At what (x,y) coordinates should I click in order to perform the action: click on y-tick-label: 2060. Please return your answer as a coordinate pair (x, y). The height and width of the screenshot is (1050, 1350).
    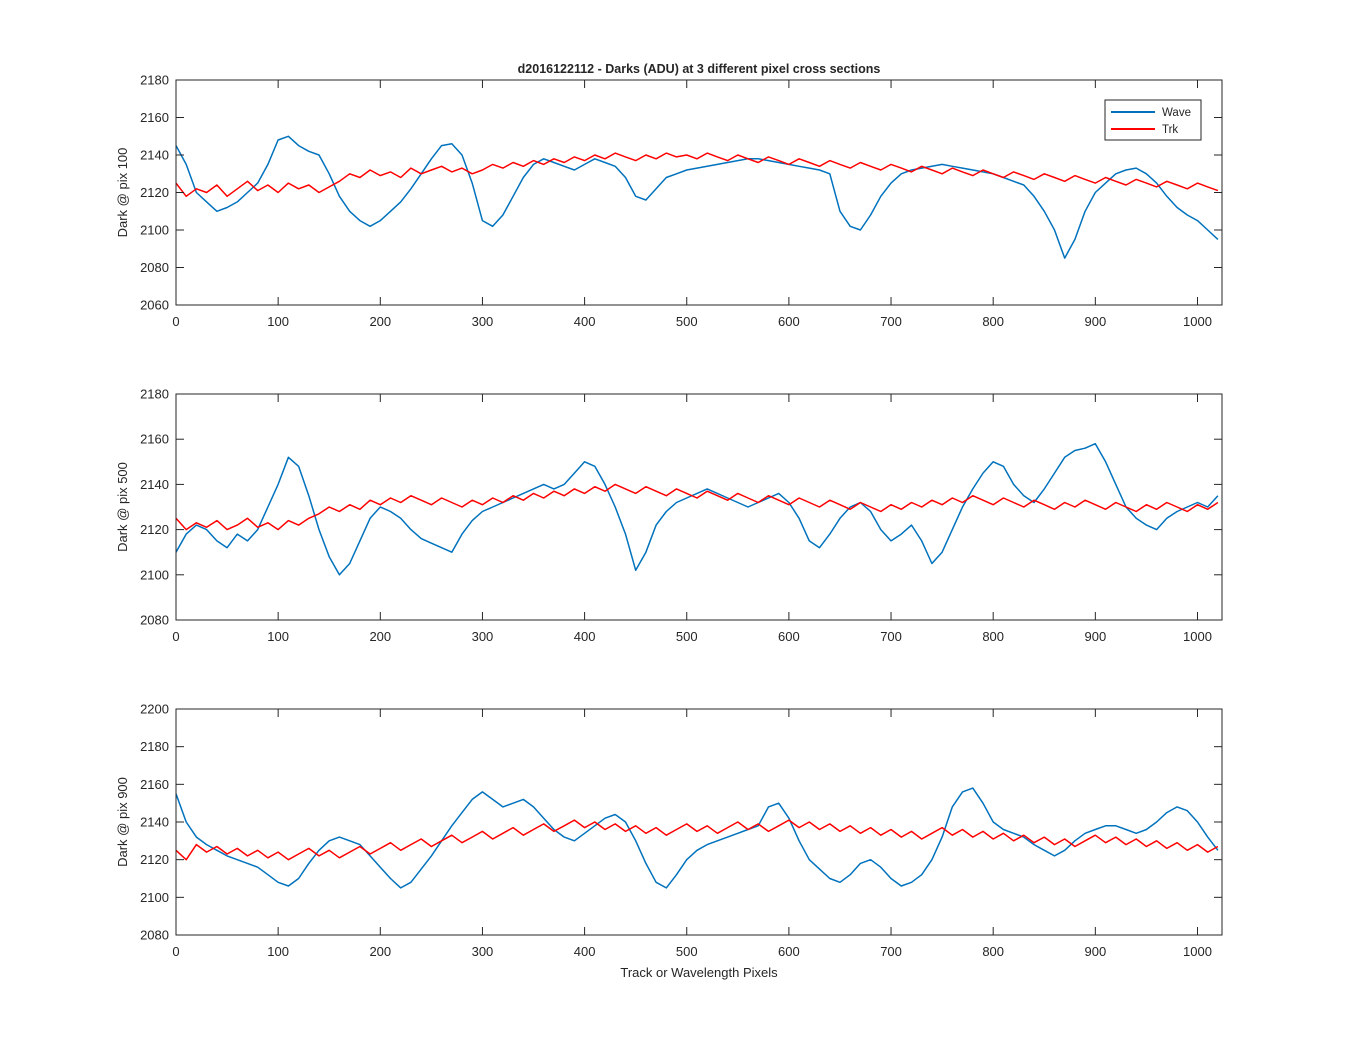
    Looking at the image, I should click on (154, 305).